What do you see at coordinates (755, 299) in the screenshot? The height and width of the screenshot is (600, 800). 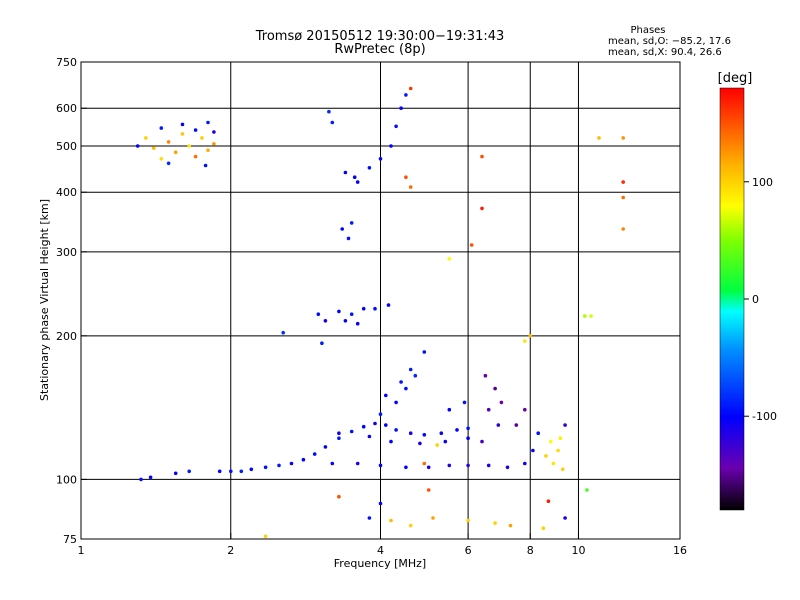 I see `colorbar-tick-label: 0` at bounding box center [755, 299].